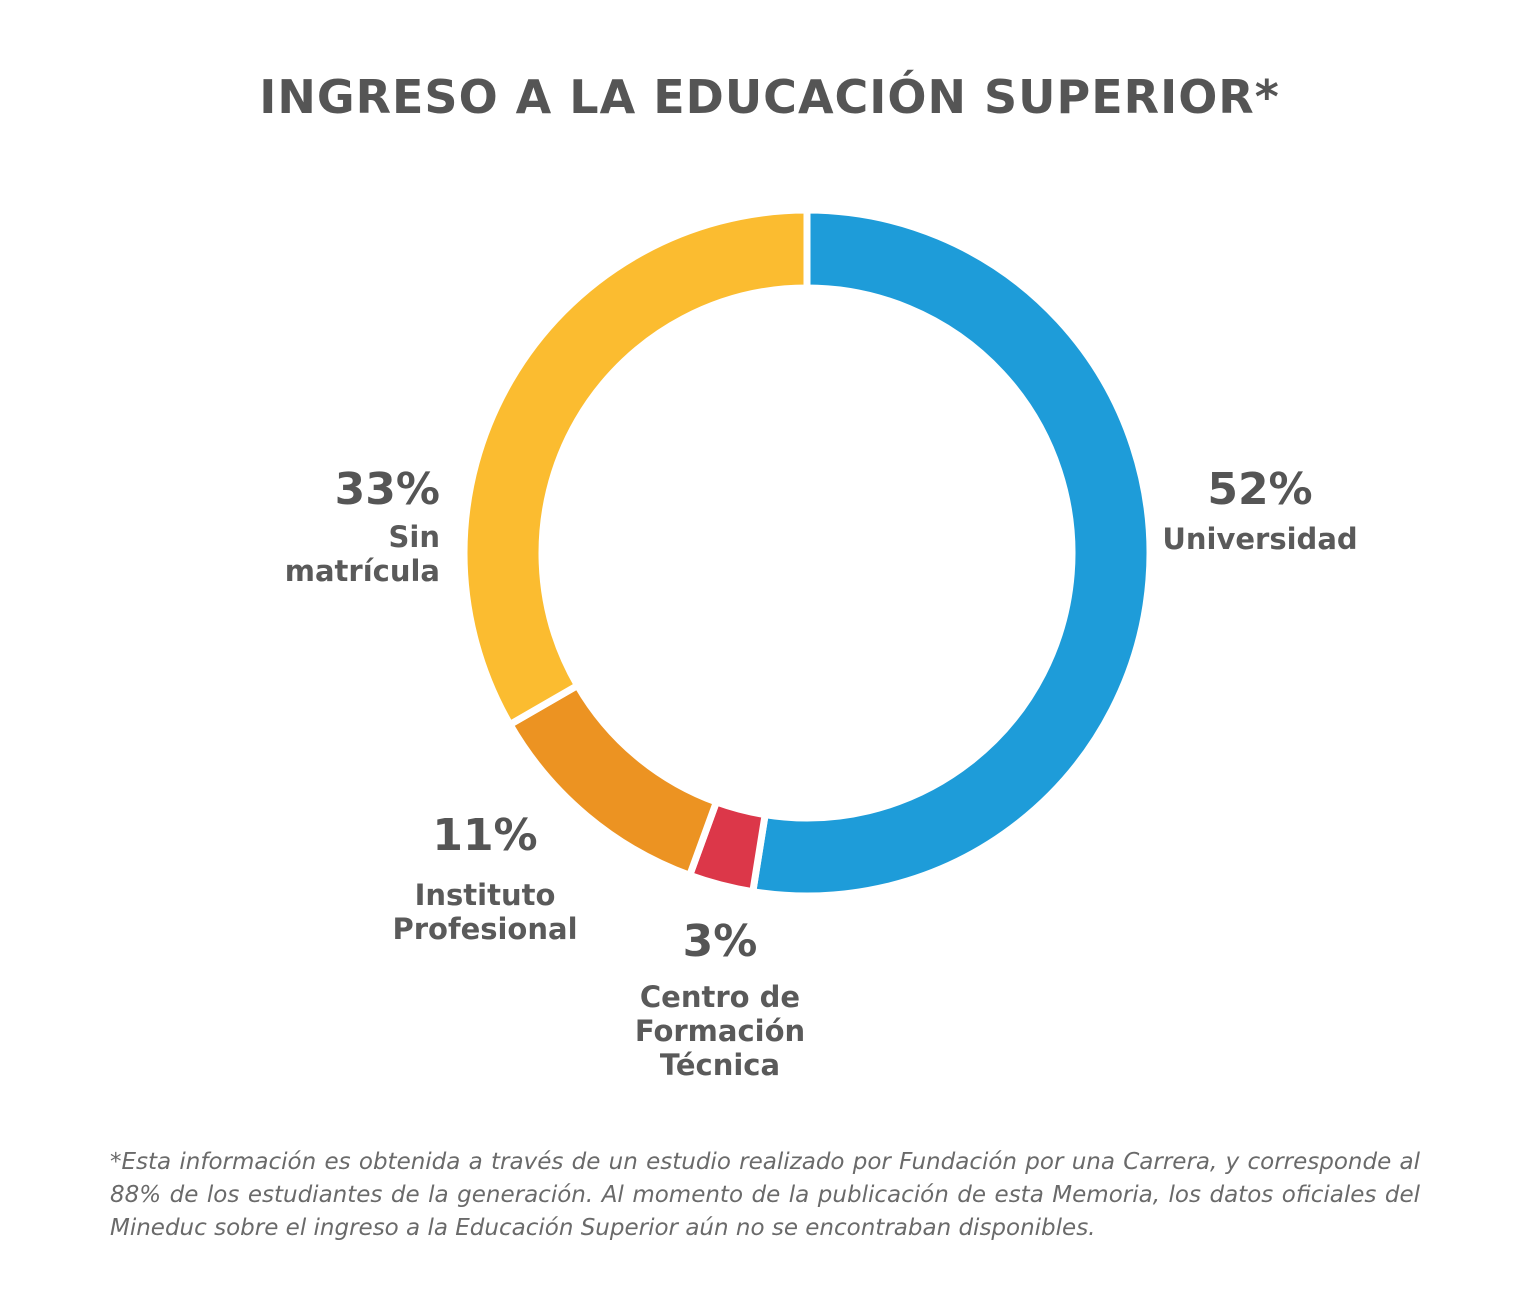  I want to click on label-universidad: 52% Universidad, so click(1260, 510).